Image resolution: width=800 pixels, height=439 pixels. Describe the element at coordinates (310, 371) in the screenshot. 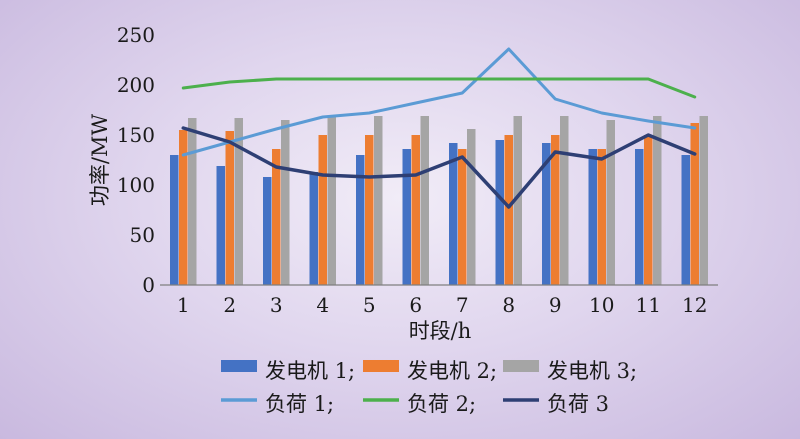

I see `legend-label-gen1: 发电机 1;` at that location.